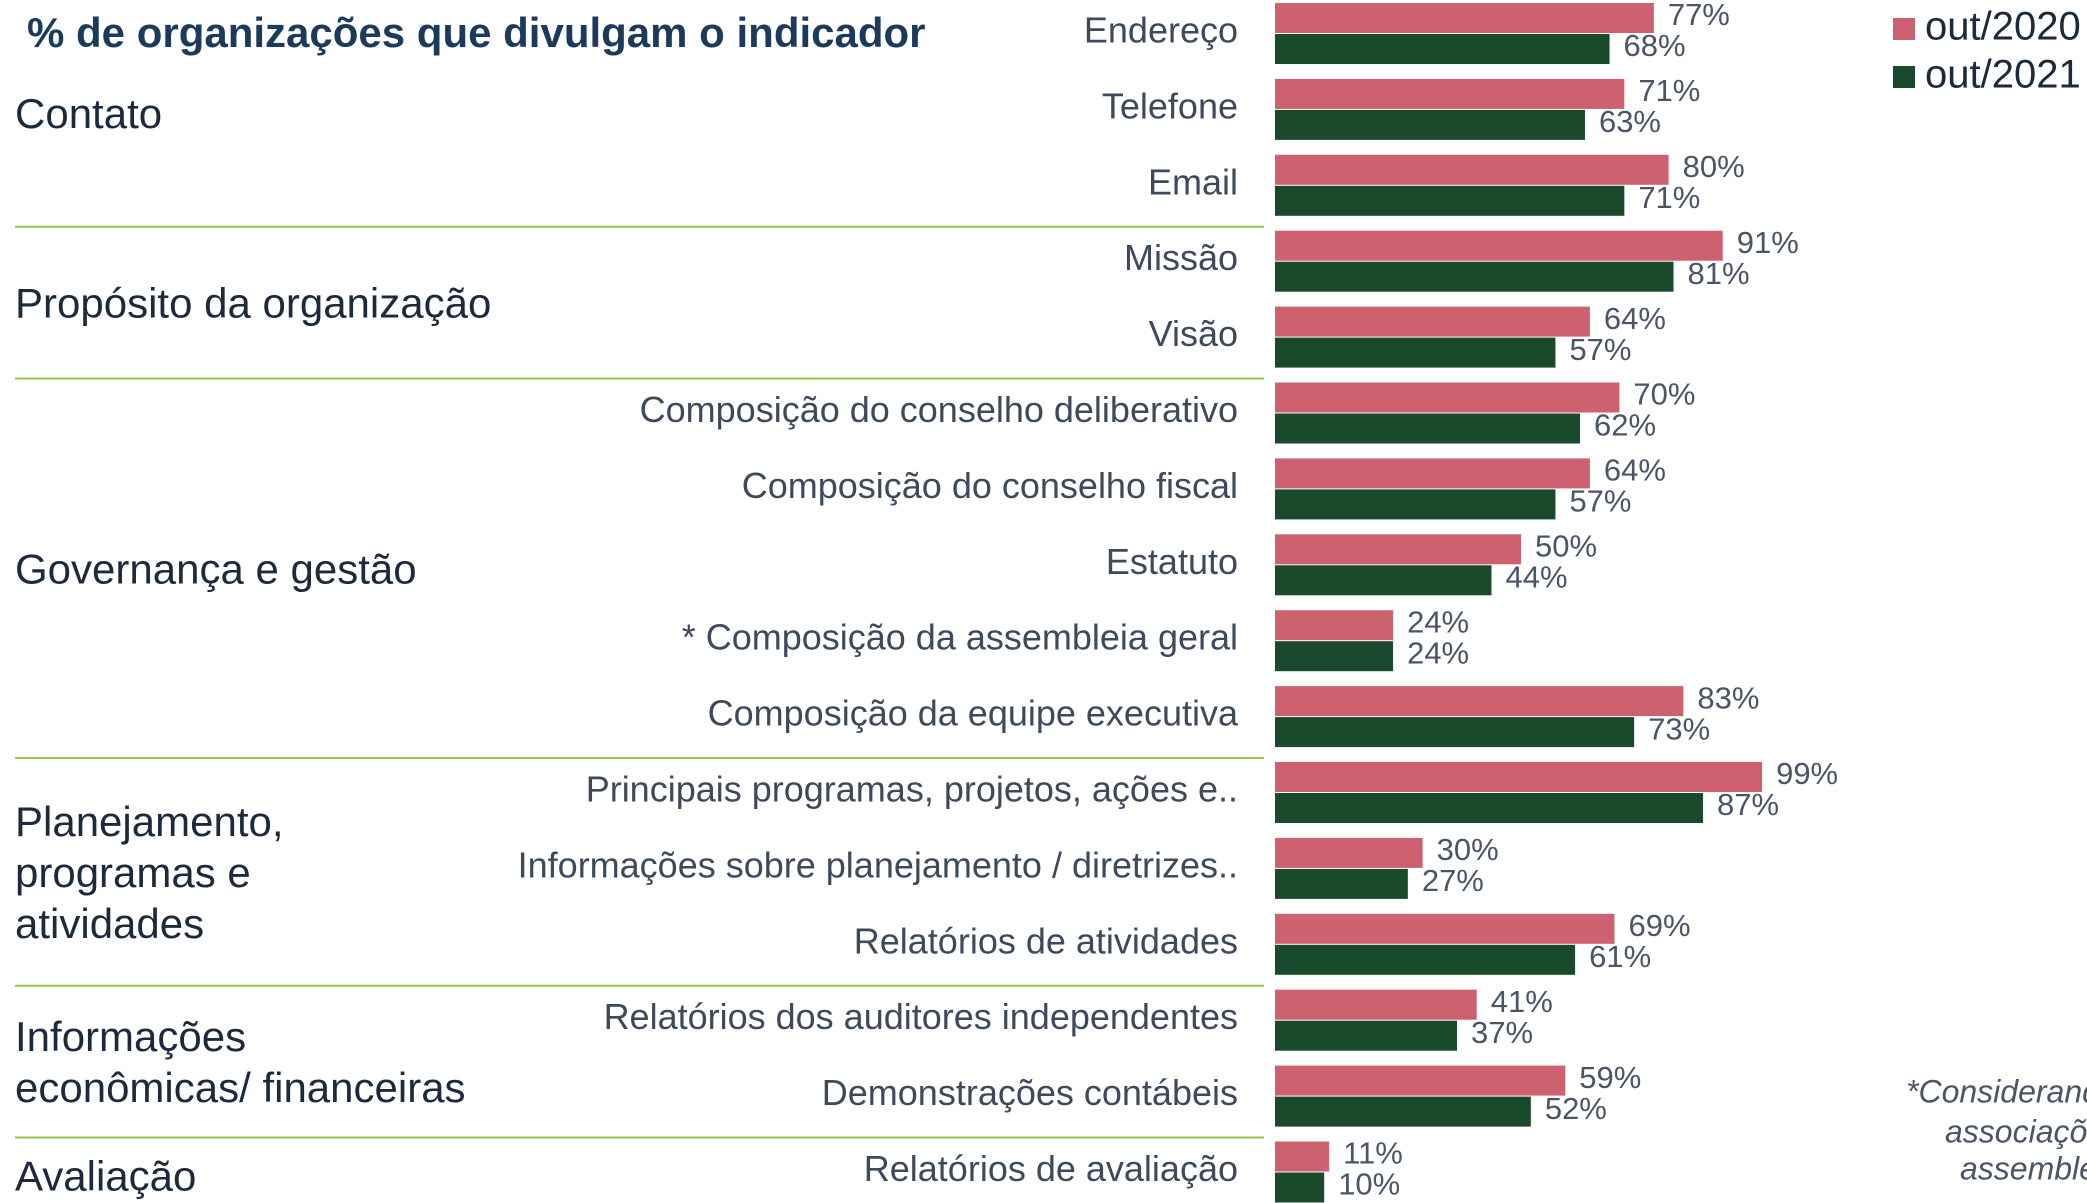  Describe the element at coordinates (1625, 425) in the screenshot. I see `value-label: 62%` at that location.